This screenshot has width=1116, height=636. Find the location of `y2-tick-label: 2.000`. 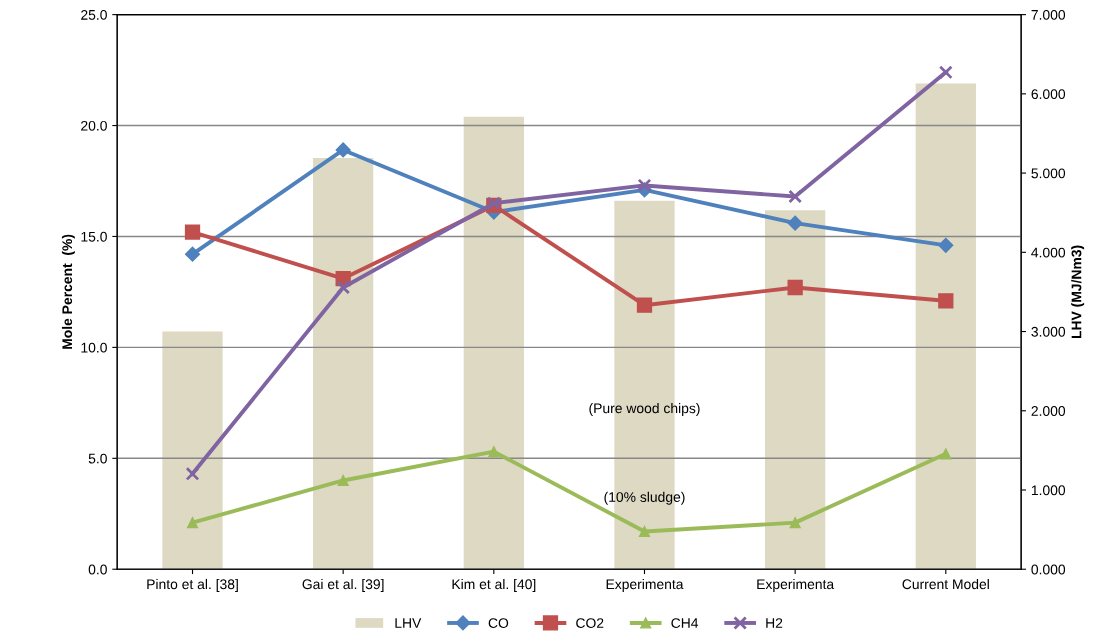

y2-tick-label: 2.000 is located at coordinates (1048, 411).